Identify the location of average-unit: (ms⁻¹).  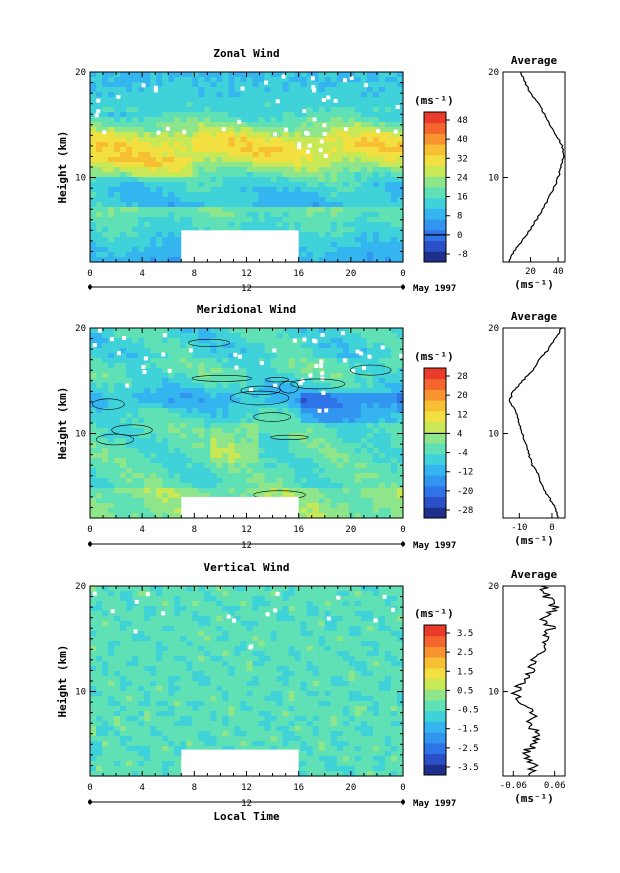
(534, 284).